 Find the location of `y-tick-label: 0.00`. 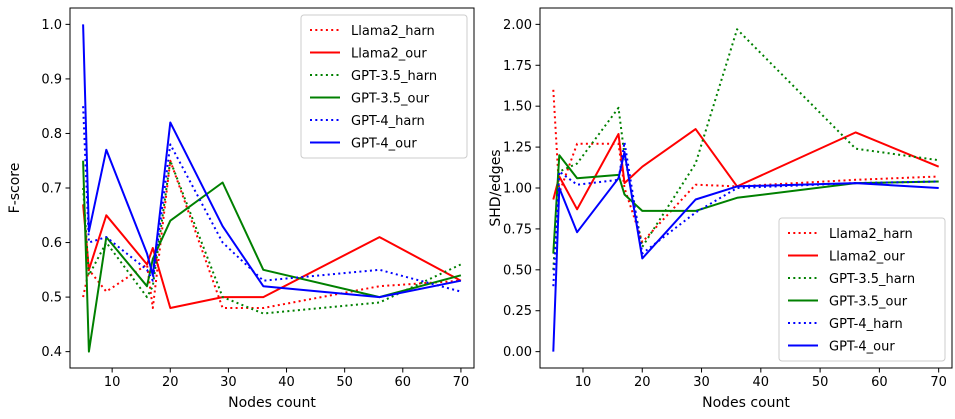

y-tick-label: 0.00 is located at coordinates (517, 352).